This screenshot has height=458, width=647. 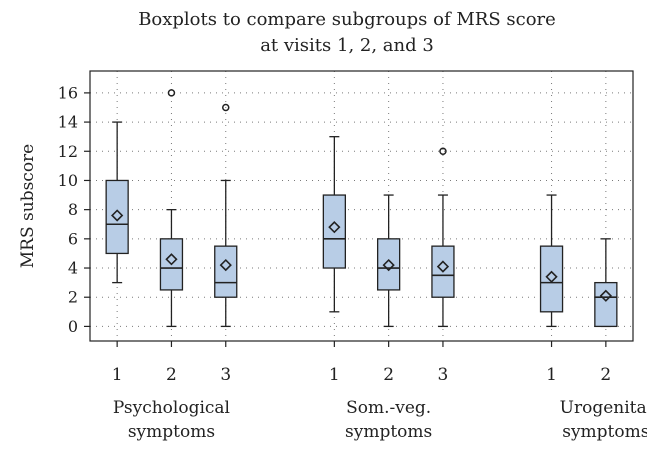 I want to click on group-label: Som.-veg., so click(x=388, y=408).